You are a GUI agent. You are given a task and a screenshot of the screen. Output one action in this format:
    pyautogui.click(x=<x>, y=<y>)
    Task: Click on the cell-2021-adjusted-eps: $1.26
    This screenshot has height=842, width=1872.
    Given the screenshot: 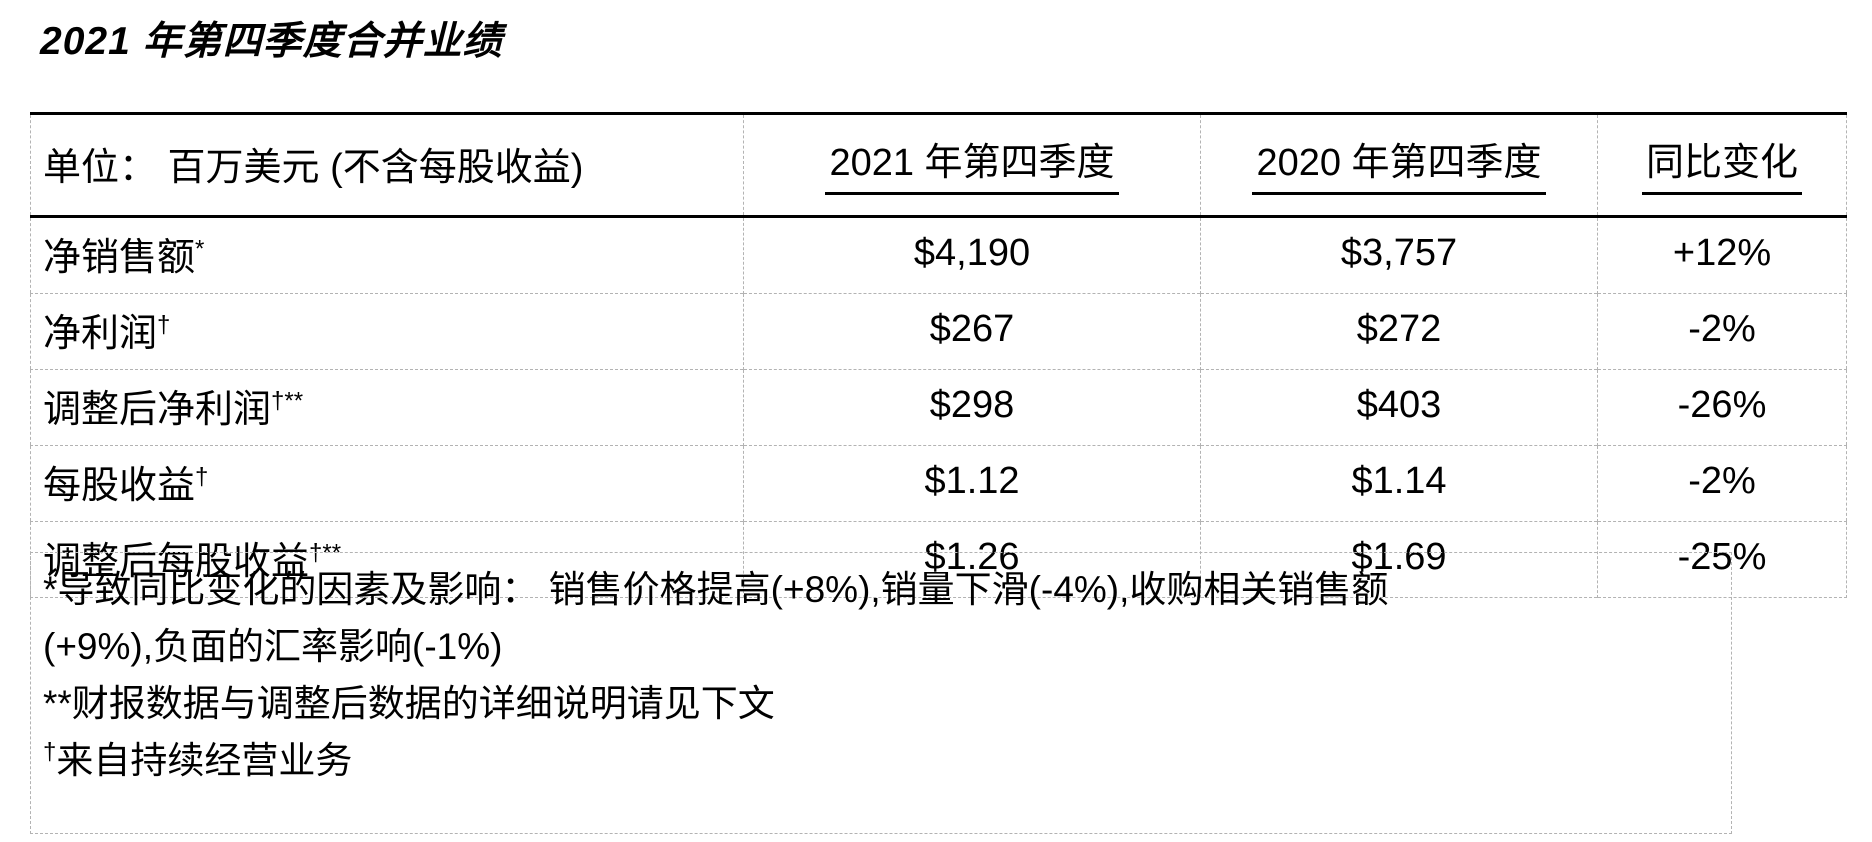 What is the action you would take?
    pyautogui.click(x=972, y=559)
    